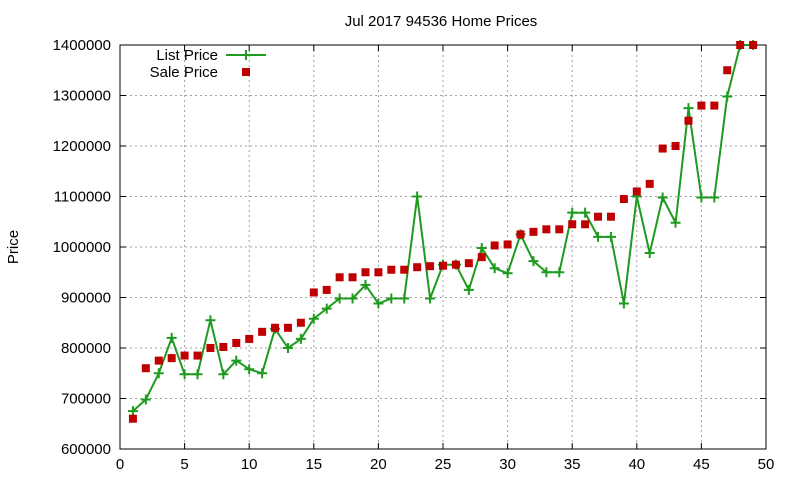  What do you see at coordinates (249, 464) in the screenshot?
I see `x-tick-label: 10` at bounding box center [249, 464].